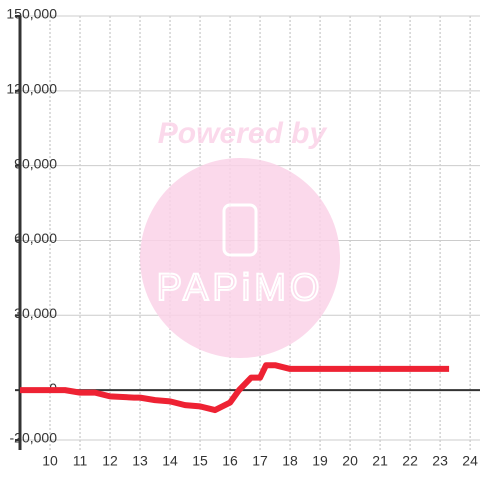  I want to click on x-tick-label: 24, so click(470, 461).